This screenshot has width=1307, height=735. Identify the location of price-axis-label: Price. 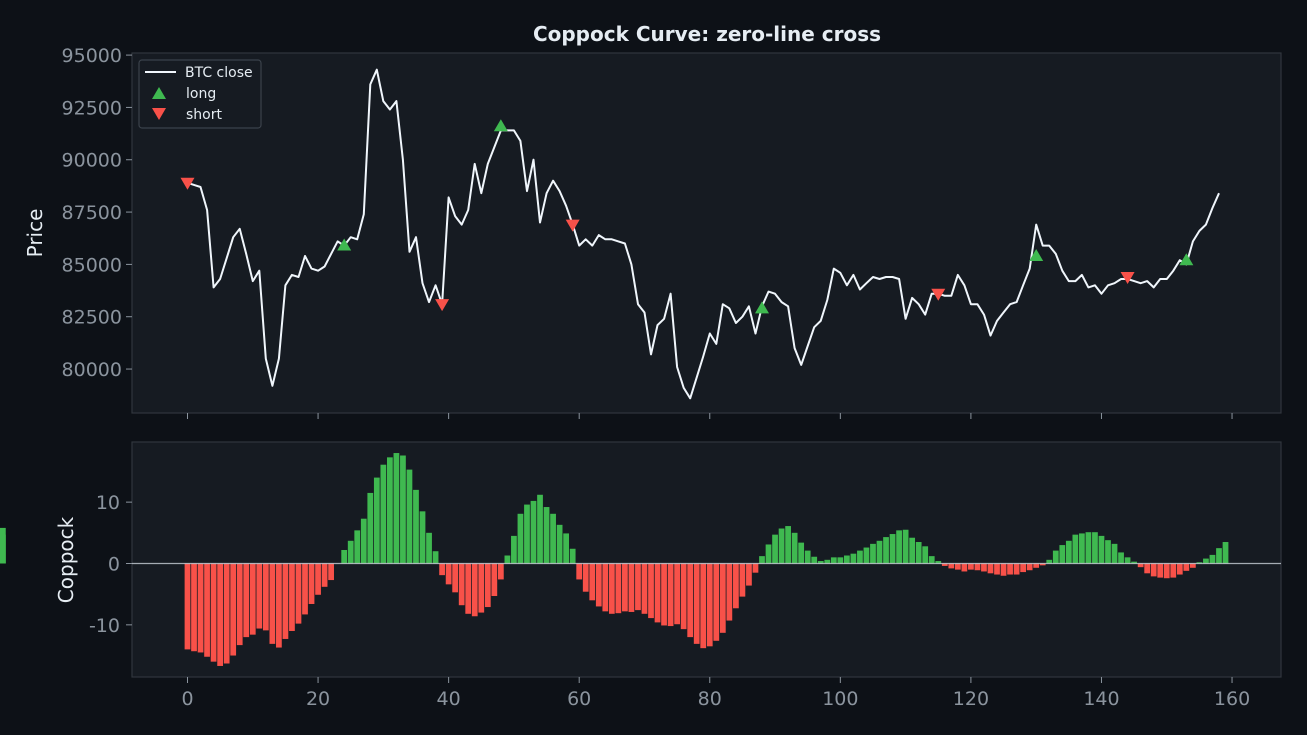
(35, 233).